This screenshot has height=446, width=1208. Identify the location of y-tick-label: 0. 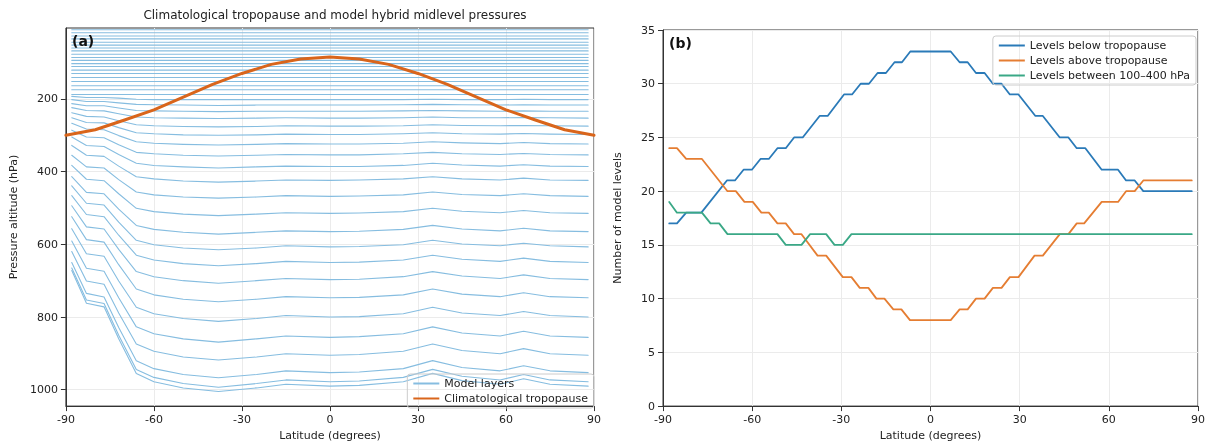
(651, 406).